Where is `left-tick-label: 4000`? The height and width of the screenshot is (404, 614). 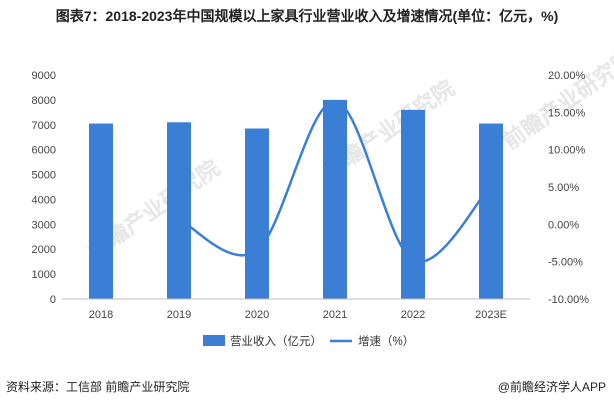
left-tick-label: 4000 is located at coordinates (44, 200).